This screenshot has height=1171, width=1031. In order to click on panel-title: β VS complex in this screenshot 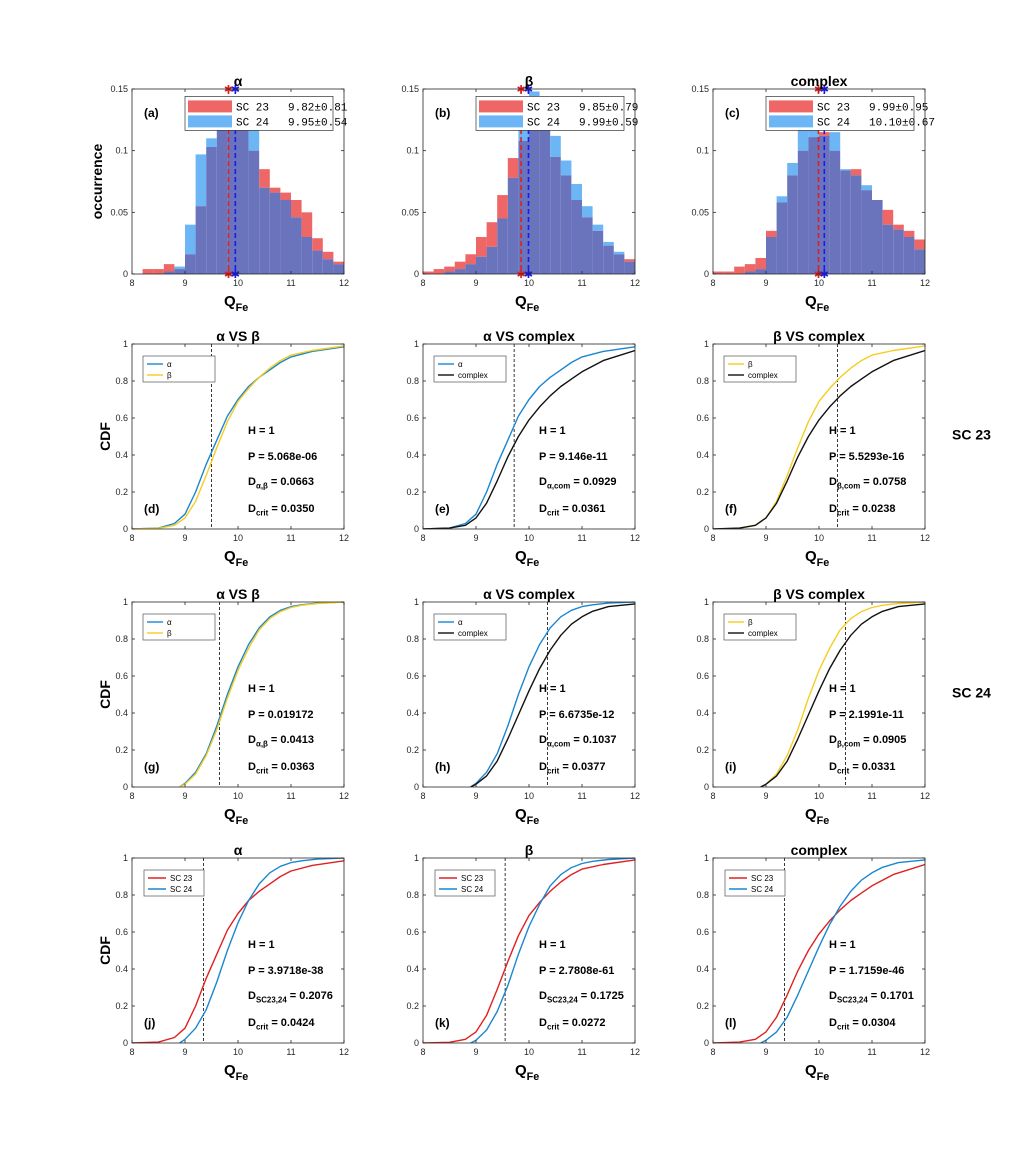, I will do `click(819, 336)`.